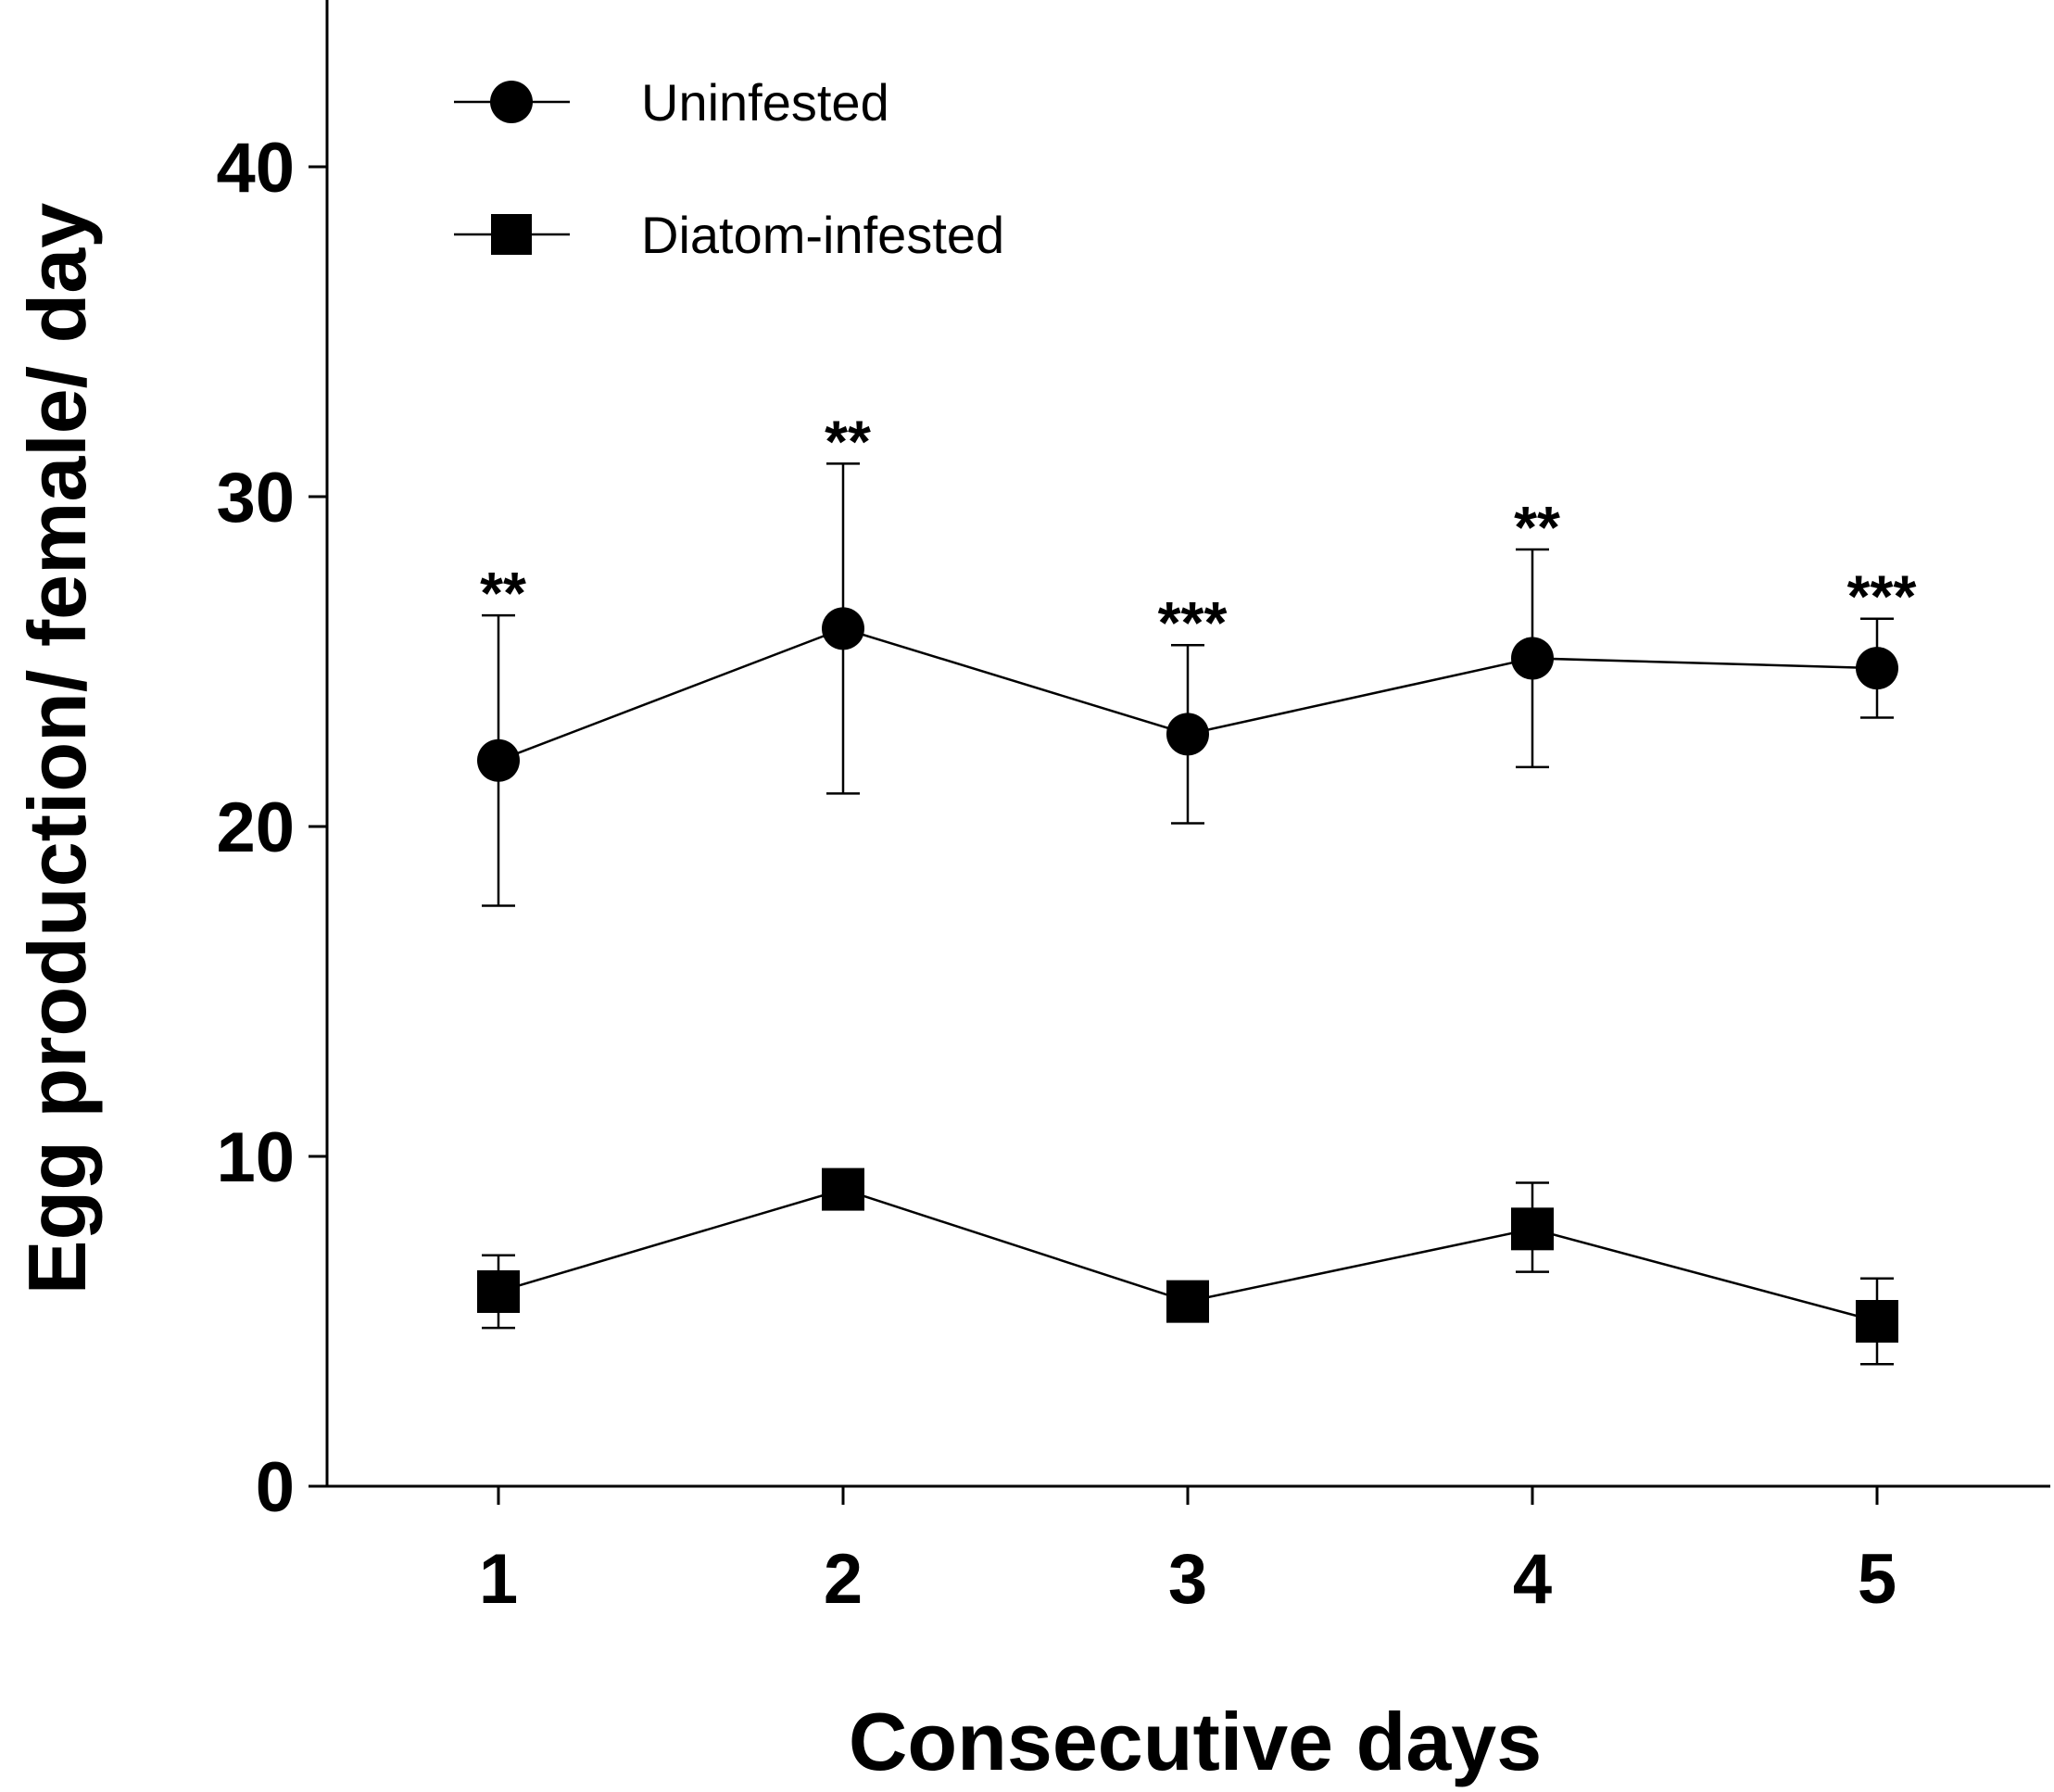 The width and height of the screenshot is (2054, 1792). I want to click on series-diatom-infested, so click(1187, 1266).